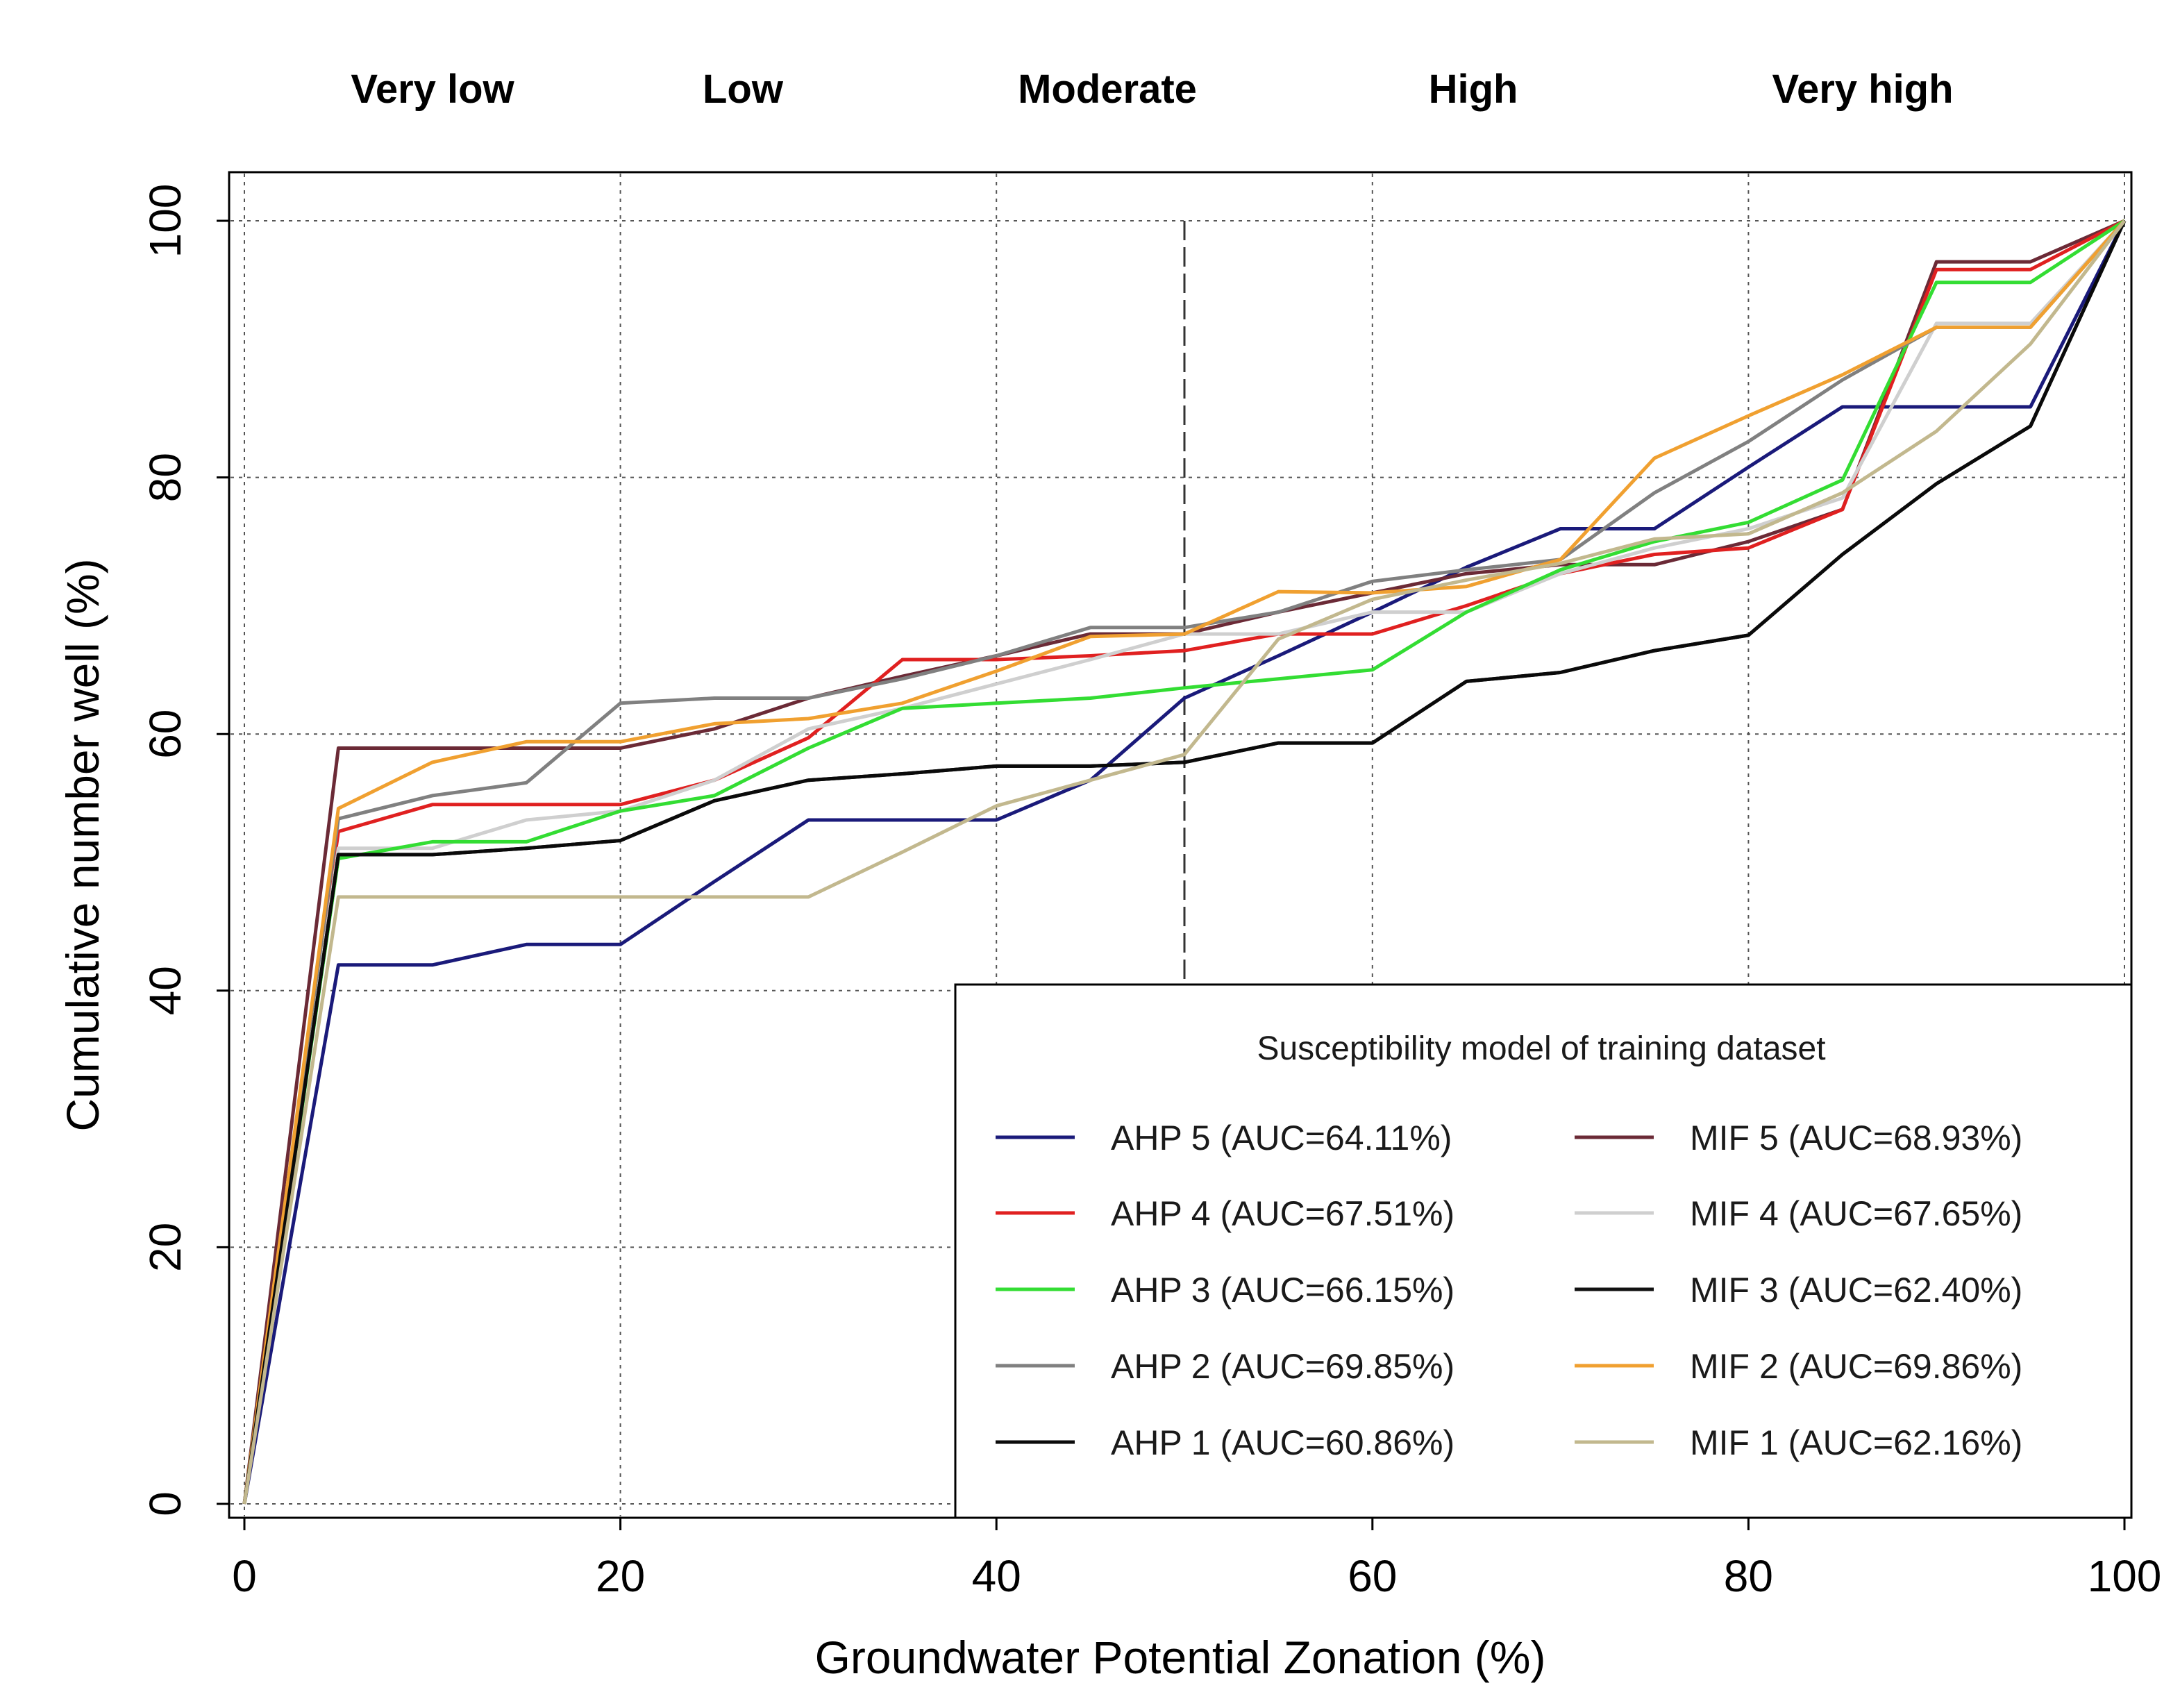 Image resolution: width=2180 pixels, height=1708 pixels. Describe the element at coordinates (1281, 1138) in the screenshot. I see `legend-label: AHP 5 (AUC=64.11%)` at that location.